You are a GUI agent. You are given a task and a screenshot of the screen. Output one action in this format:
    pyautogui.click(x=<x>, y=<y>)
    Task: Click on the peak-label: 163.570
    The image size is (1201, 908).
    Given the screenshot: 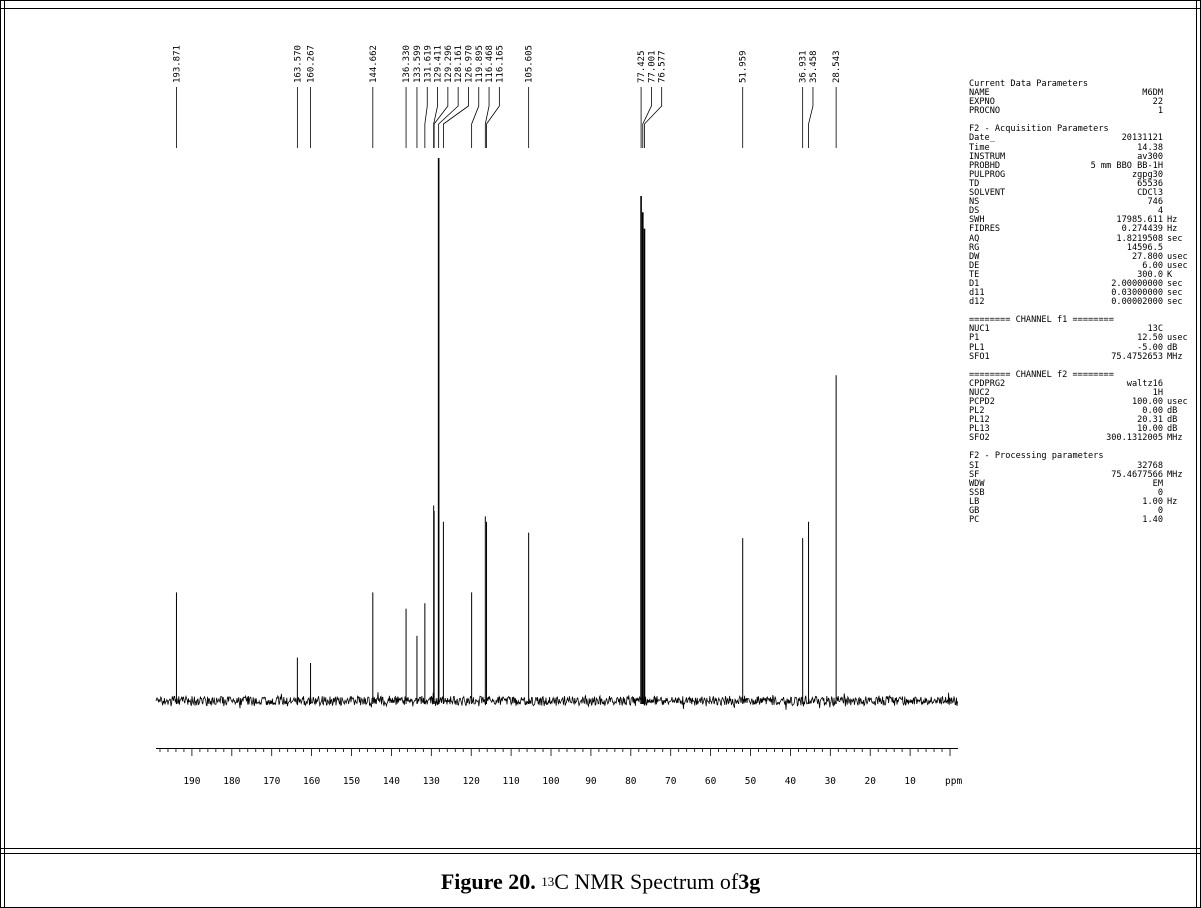 What is the action you would take?
    pyautogui.click(x=298, y=64)
    